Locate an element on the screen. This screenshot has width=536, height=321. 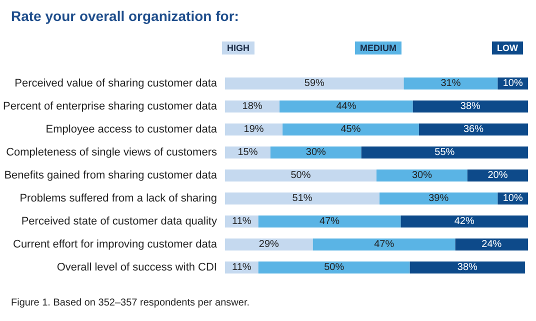
y-tick-label: Percent of enterprise sharing customer data is located at coordinates (110, 106).